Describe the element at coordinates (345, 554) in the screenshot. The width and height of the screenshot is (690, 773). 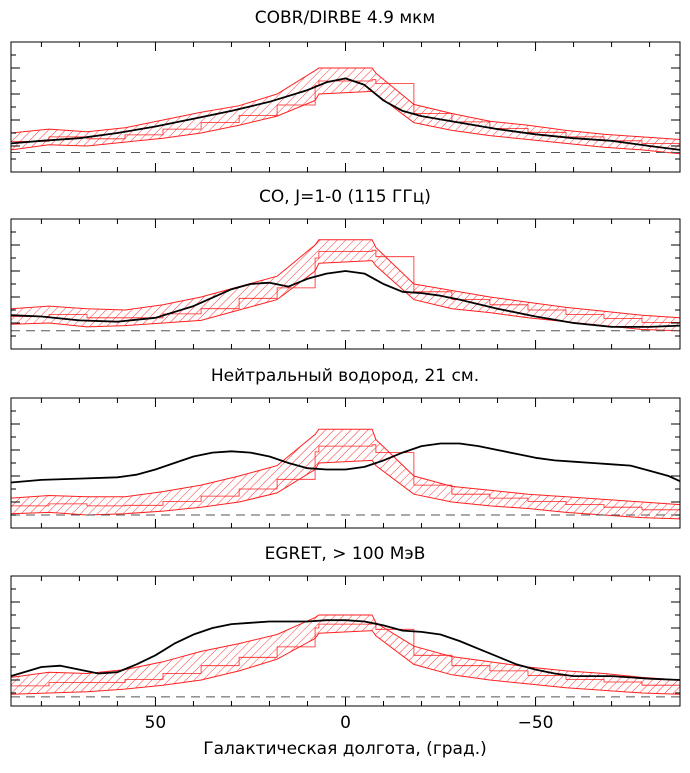
I see `panel-4-title: EGRET, > 100 МэВ` at that location.